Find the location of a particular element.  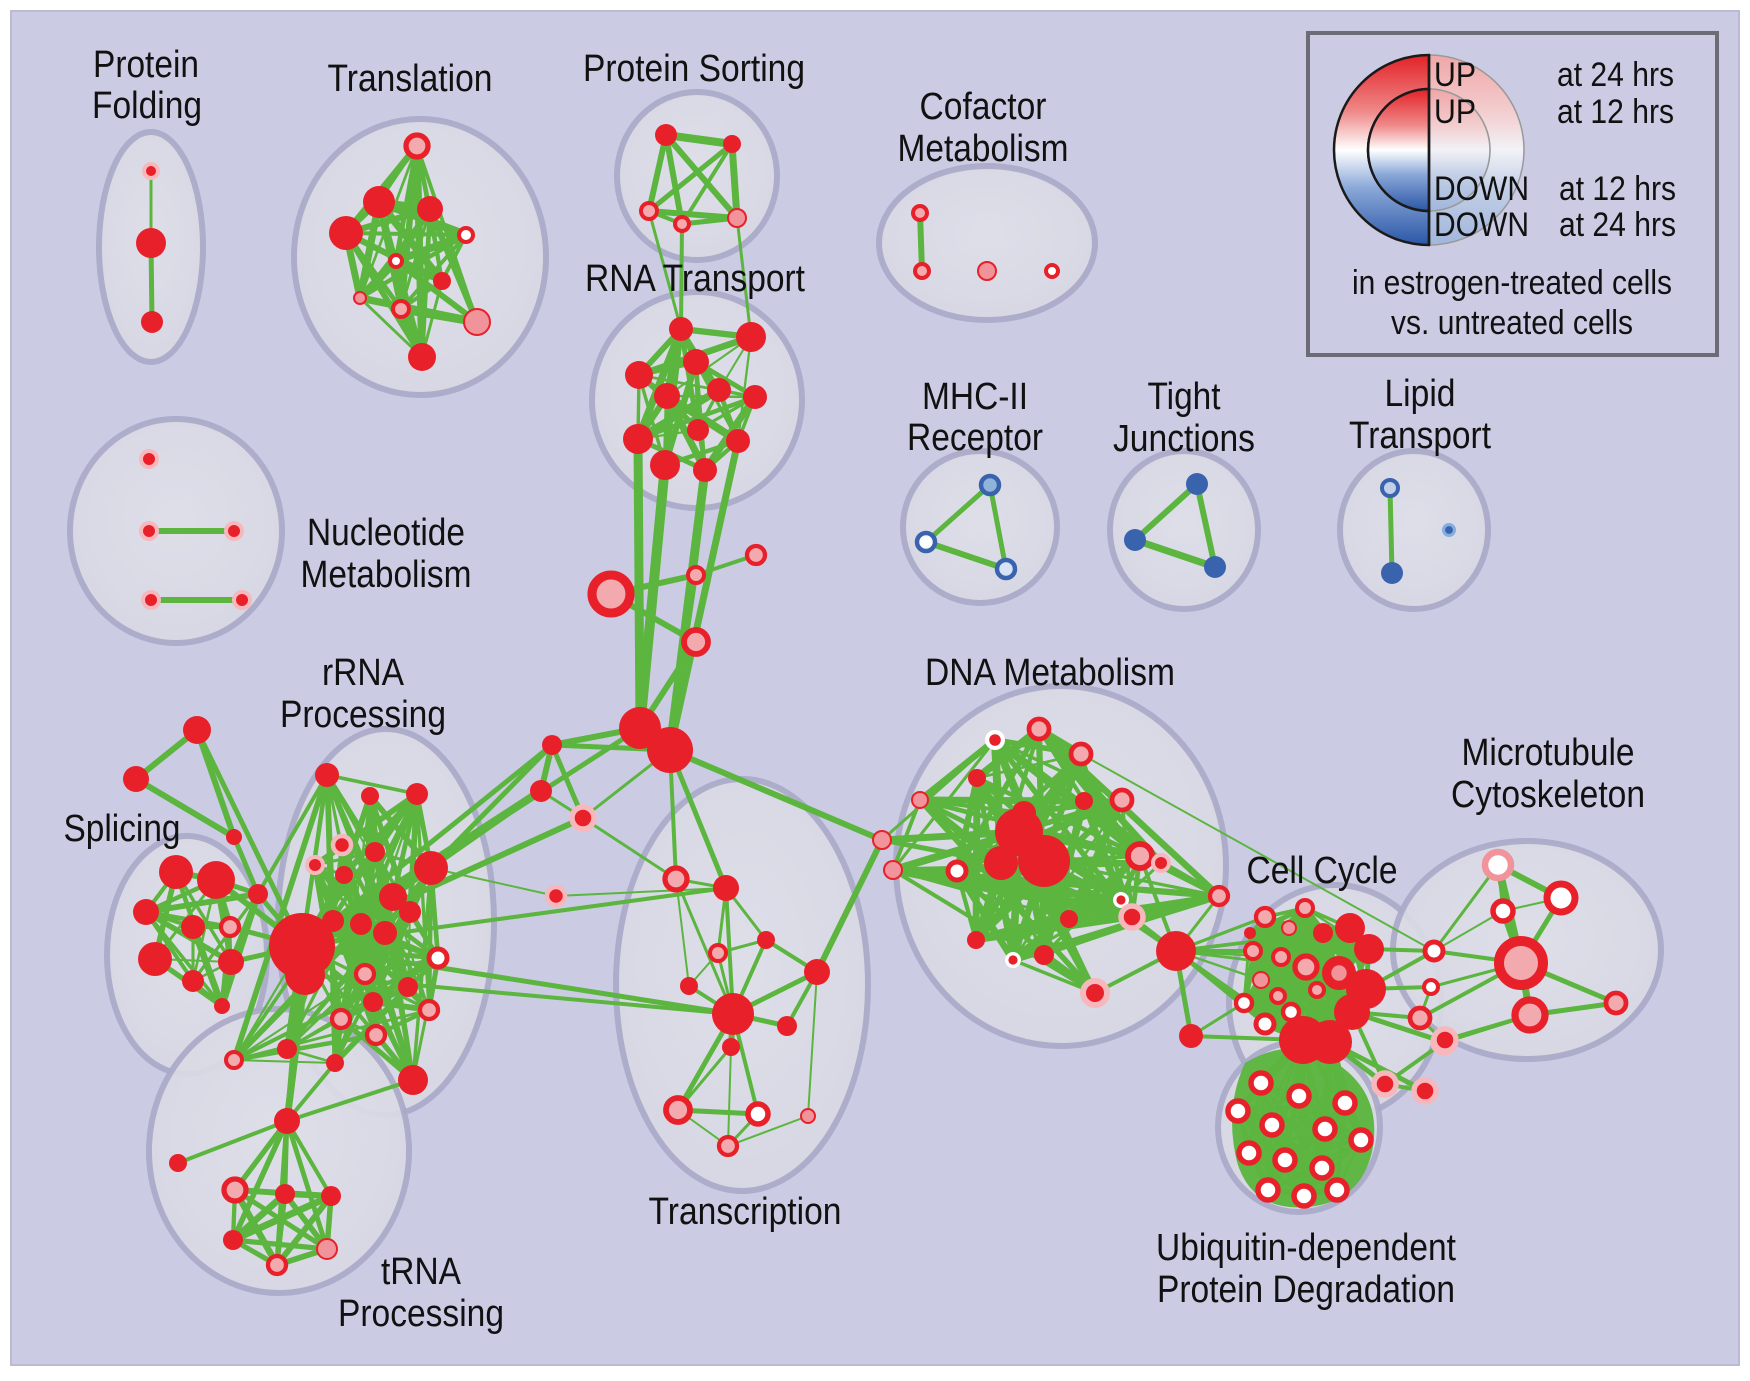

svg-text: Cell Cycle is located at coordinates (1322, 871).